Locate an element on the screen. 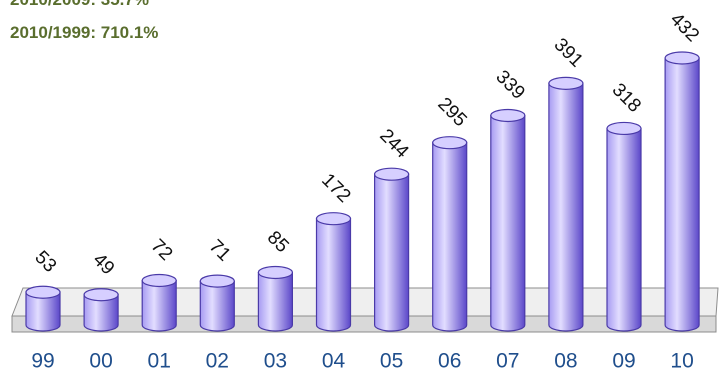 Image resolution: width=724 pixels, height=379 pixels. x-tick-99: 99 is located at coordinates (42, 361).